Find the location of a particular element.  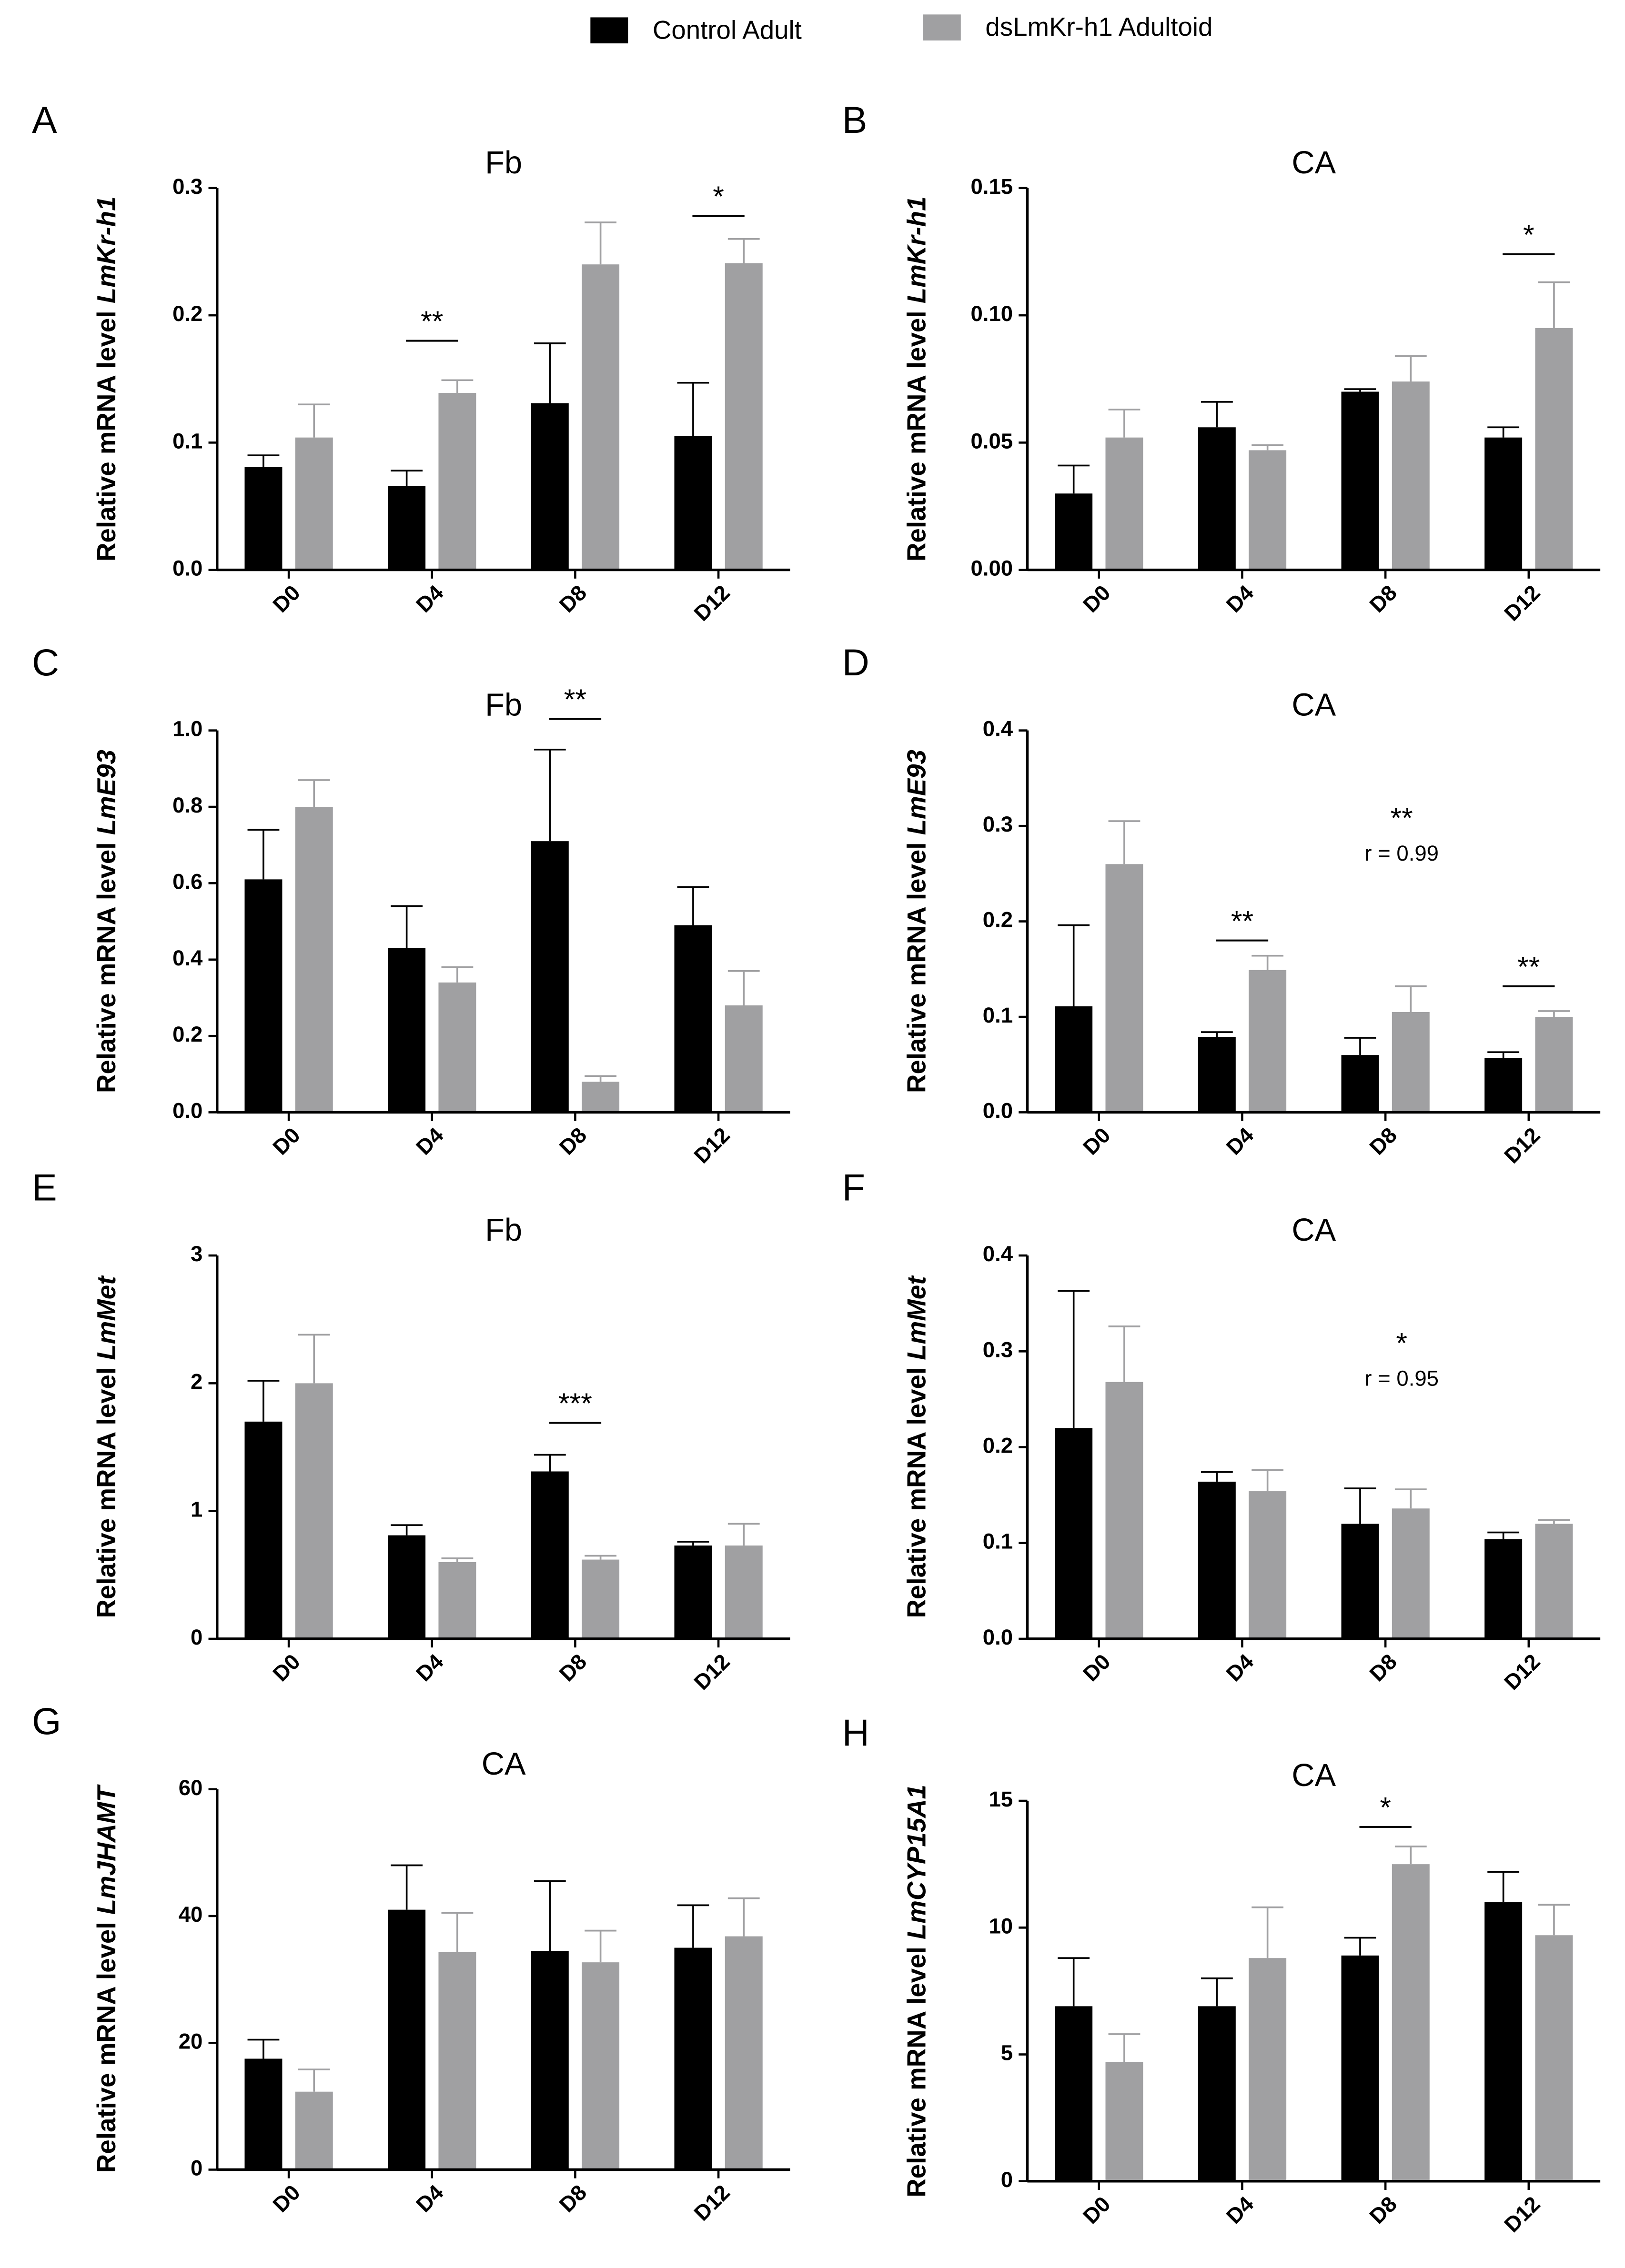

y-tick-label: 0.3 is located at coordinates (998, 824).